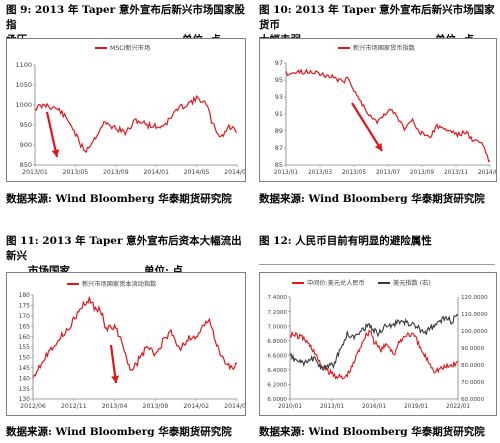 This screenshot has height=443, width=500. What do you see at coordinates (25, 378) in the screenshot?
I see `p3-ytick-label: 140` at bounding box center [25, 378].